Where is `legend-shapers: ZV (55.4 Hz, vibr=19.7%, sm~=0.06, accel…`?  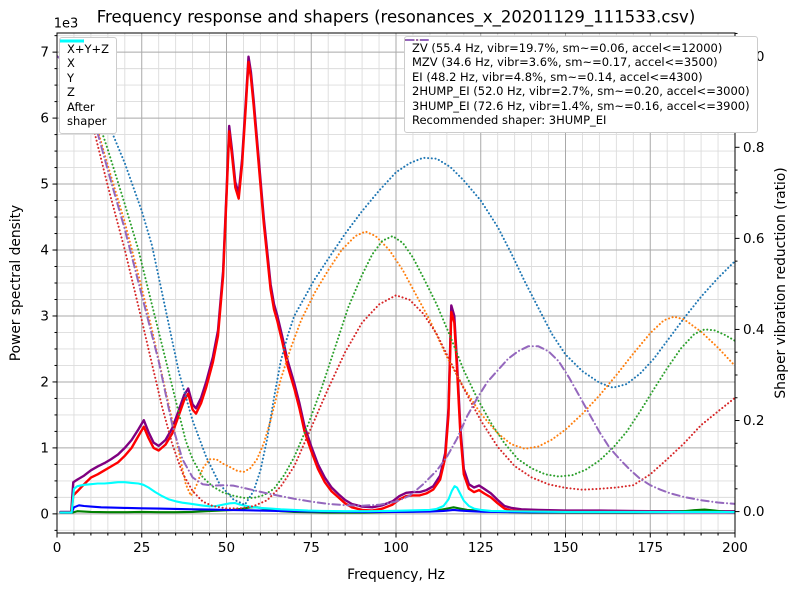
legend-shapers: ZV (55.4 Hz, vibr=19.7%, sm~=0.06, accel… is located at coordinates (581, 84).